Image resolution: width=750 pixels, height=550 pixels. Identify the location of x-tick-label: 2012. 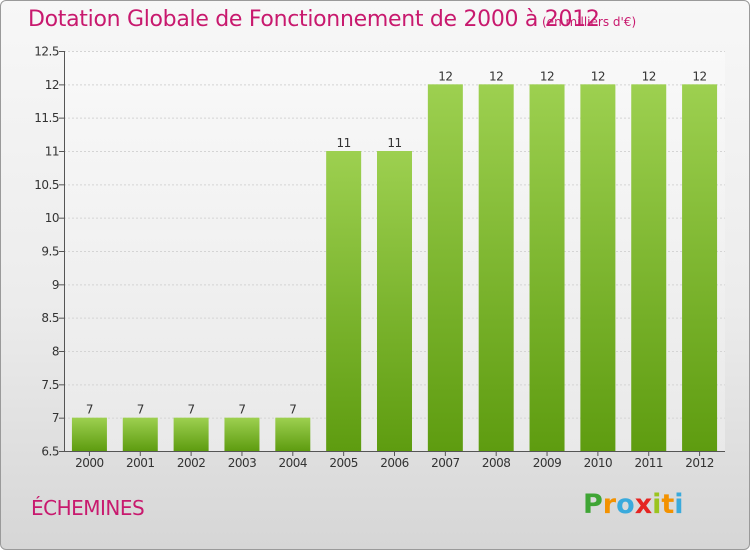
(699, 463).